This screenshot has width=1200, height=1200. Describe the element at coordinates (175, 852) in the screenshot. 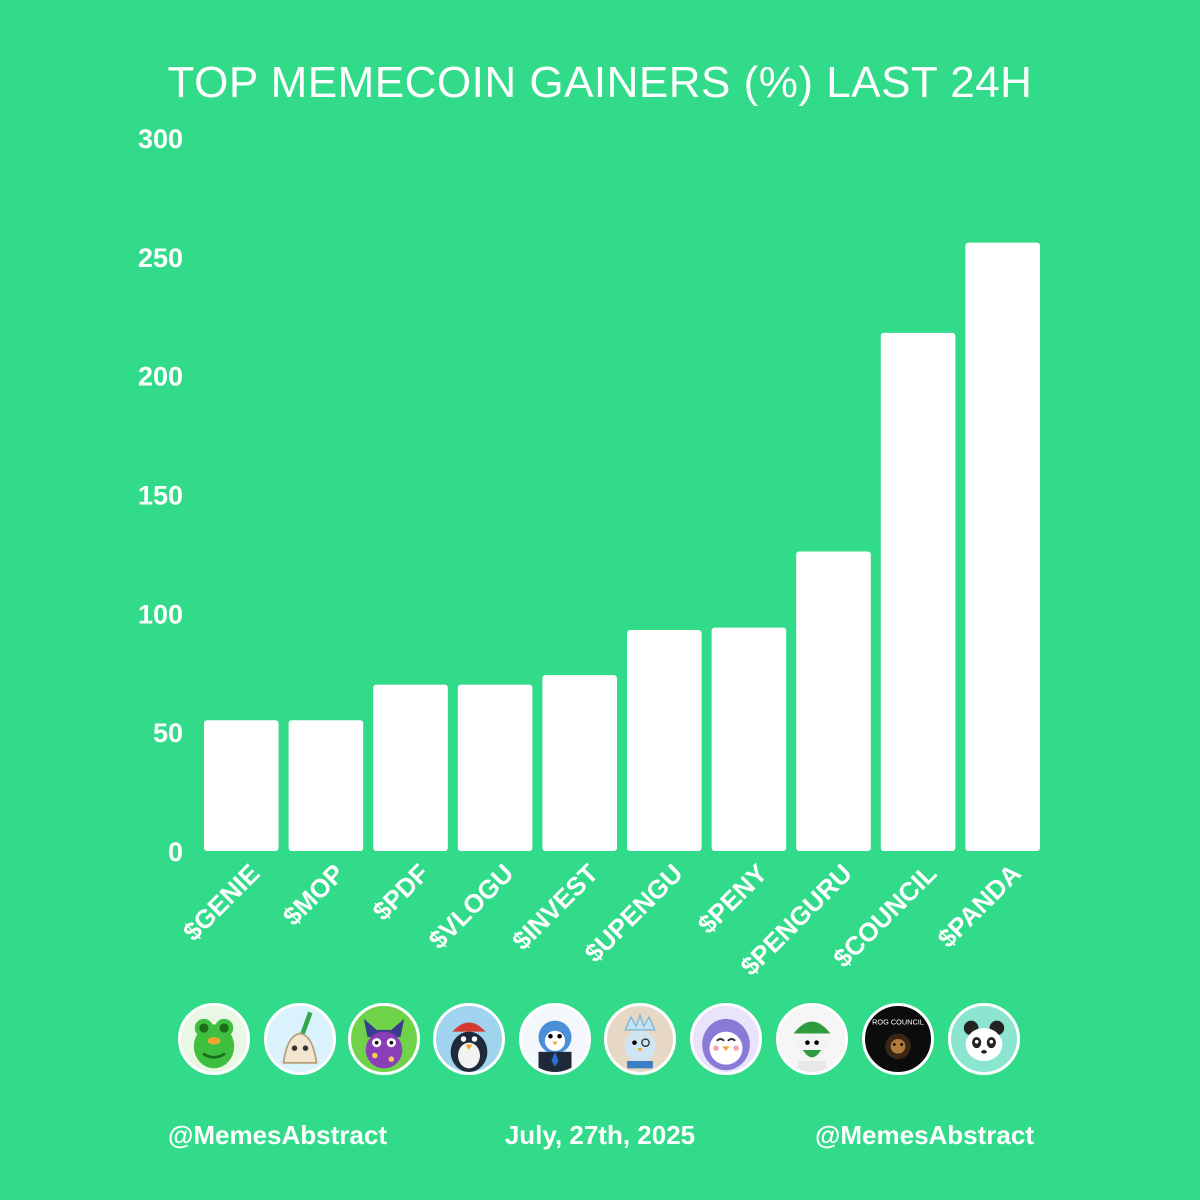

I see `y-tick-label: 0` at that location.